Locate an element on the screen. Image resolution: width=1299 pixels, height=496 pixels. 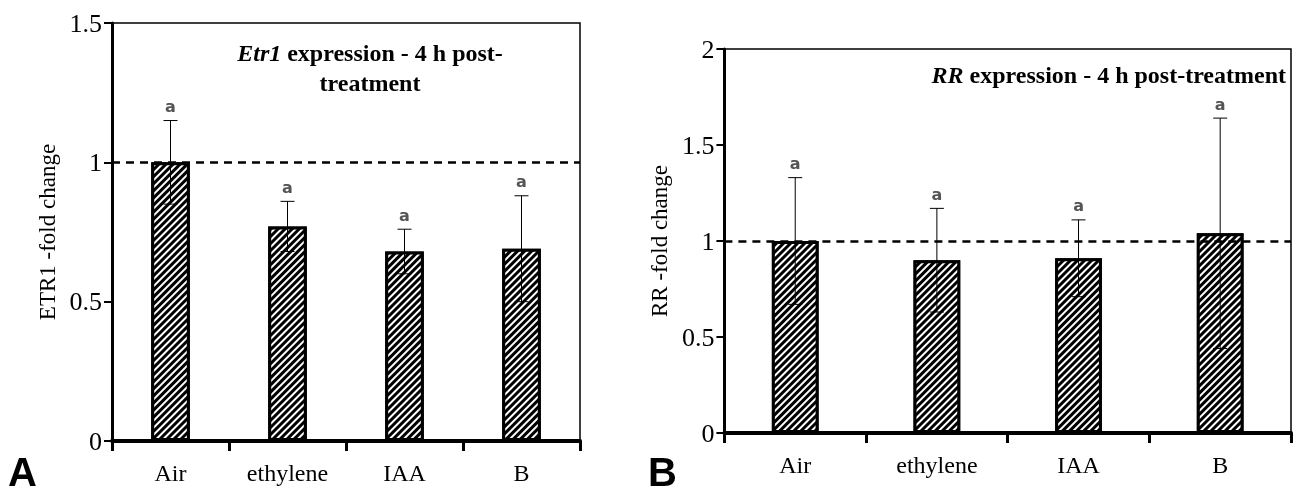
text: RR expression - 4 h post-treatment is located at coordinates (1108, 75).